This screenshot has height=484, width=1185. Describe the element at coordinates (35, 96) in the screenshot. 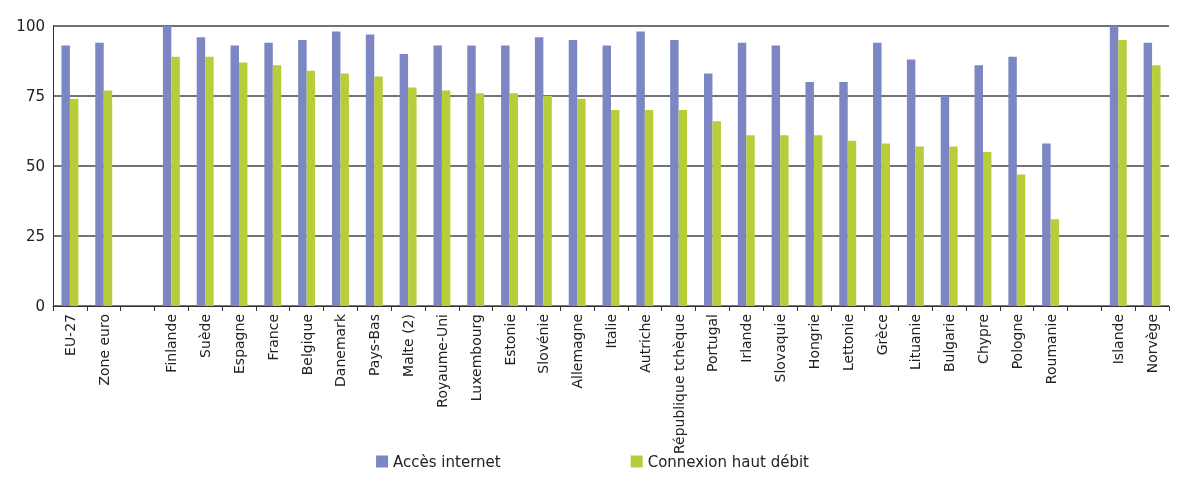

I see `y-tick-label: 75` at that location.